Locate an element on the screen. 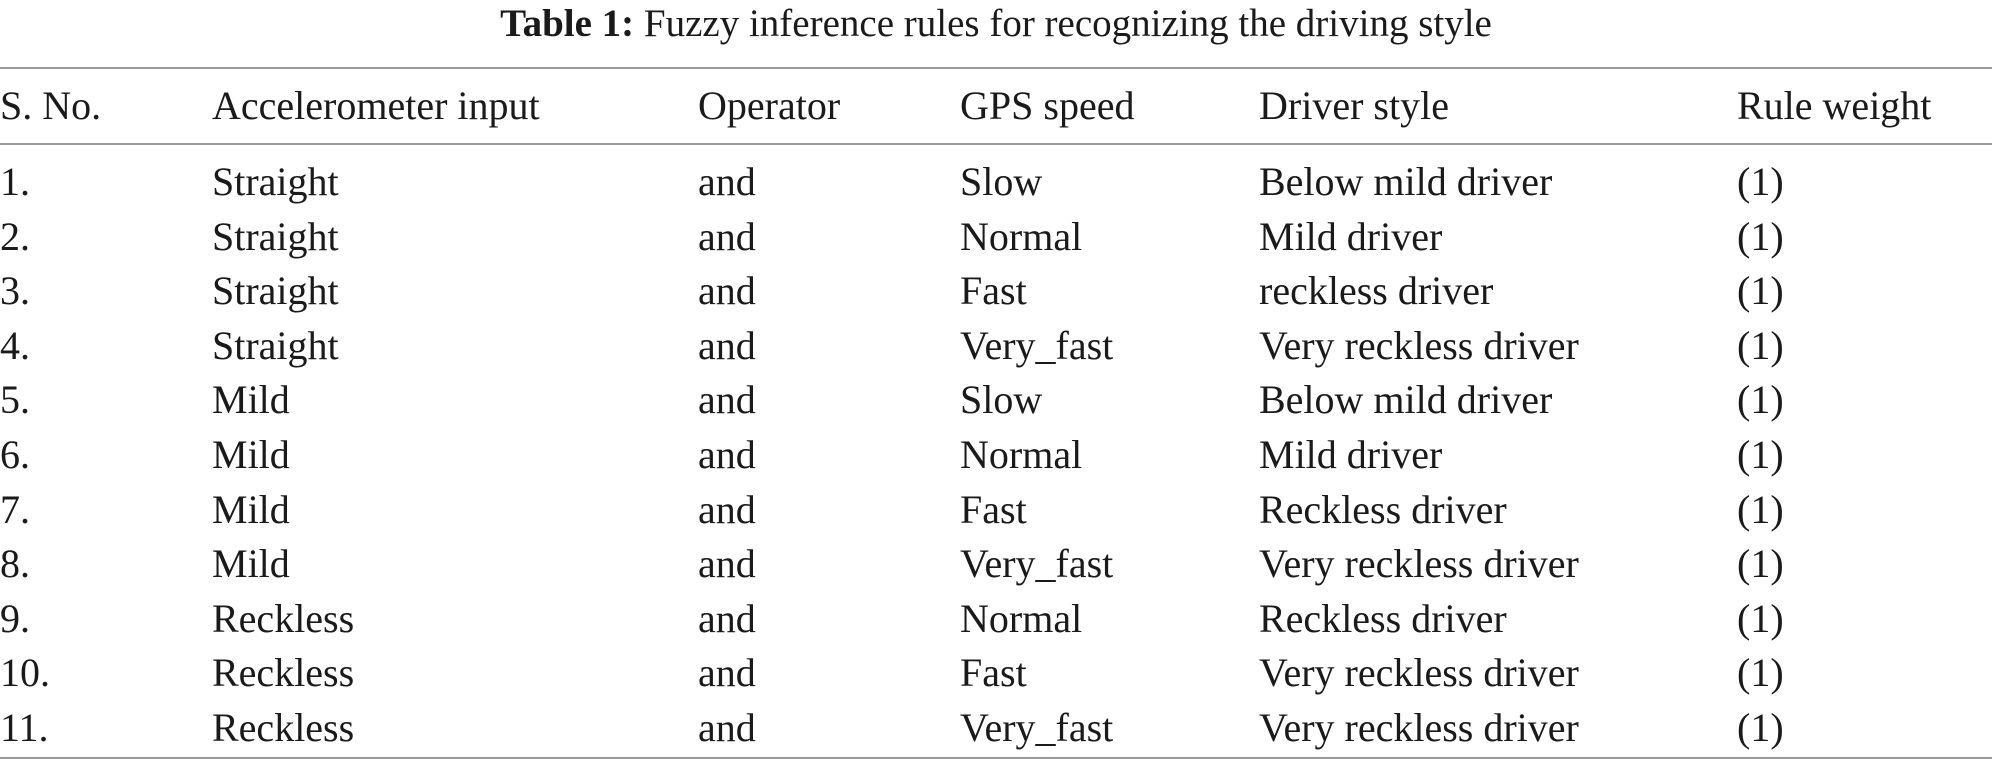 The image size is (1992, 761). header-cell: Accelerometer input is located at coordinates (376, 105).